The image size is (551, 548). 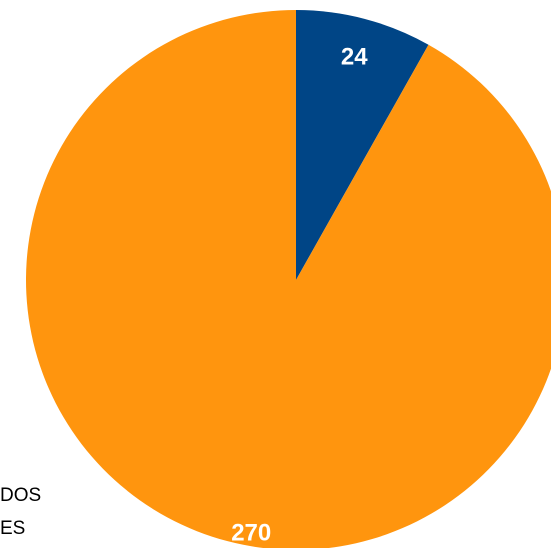 What do you see at coordinates (251, 532) in the screenshot?
I see `pie-data-label-270: 270` at bounding box center [251, 532].